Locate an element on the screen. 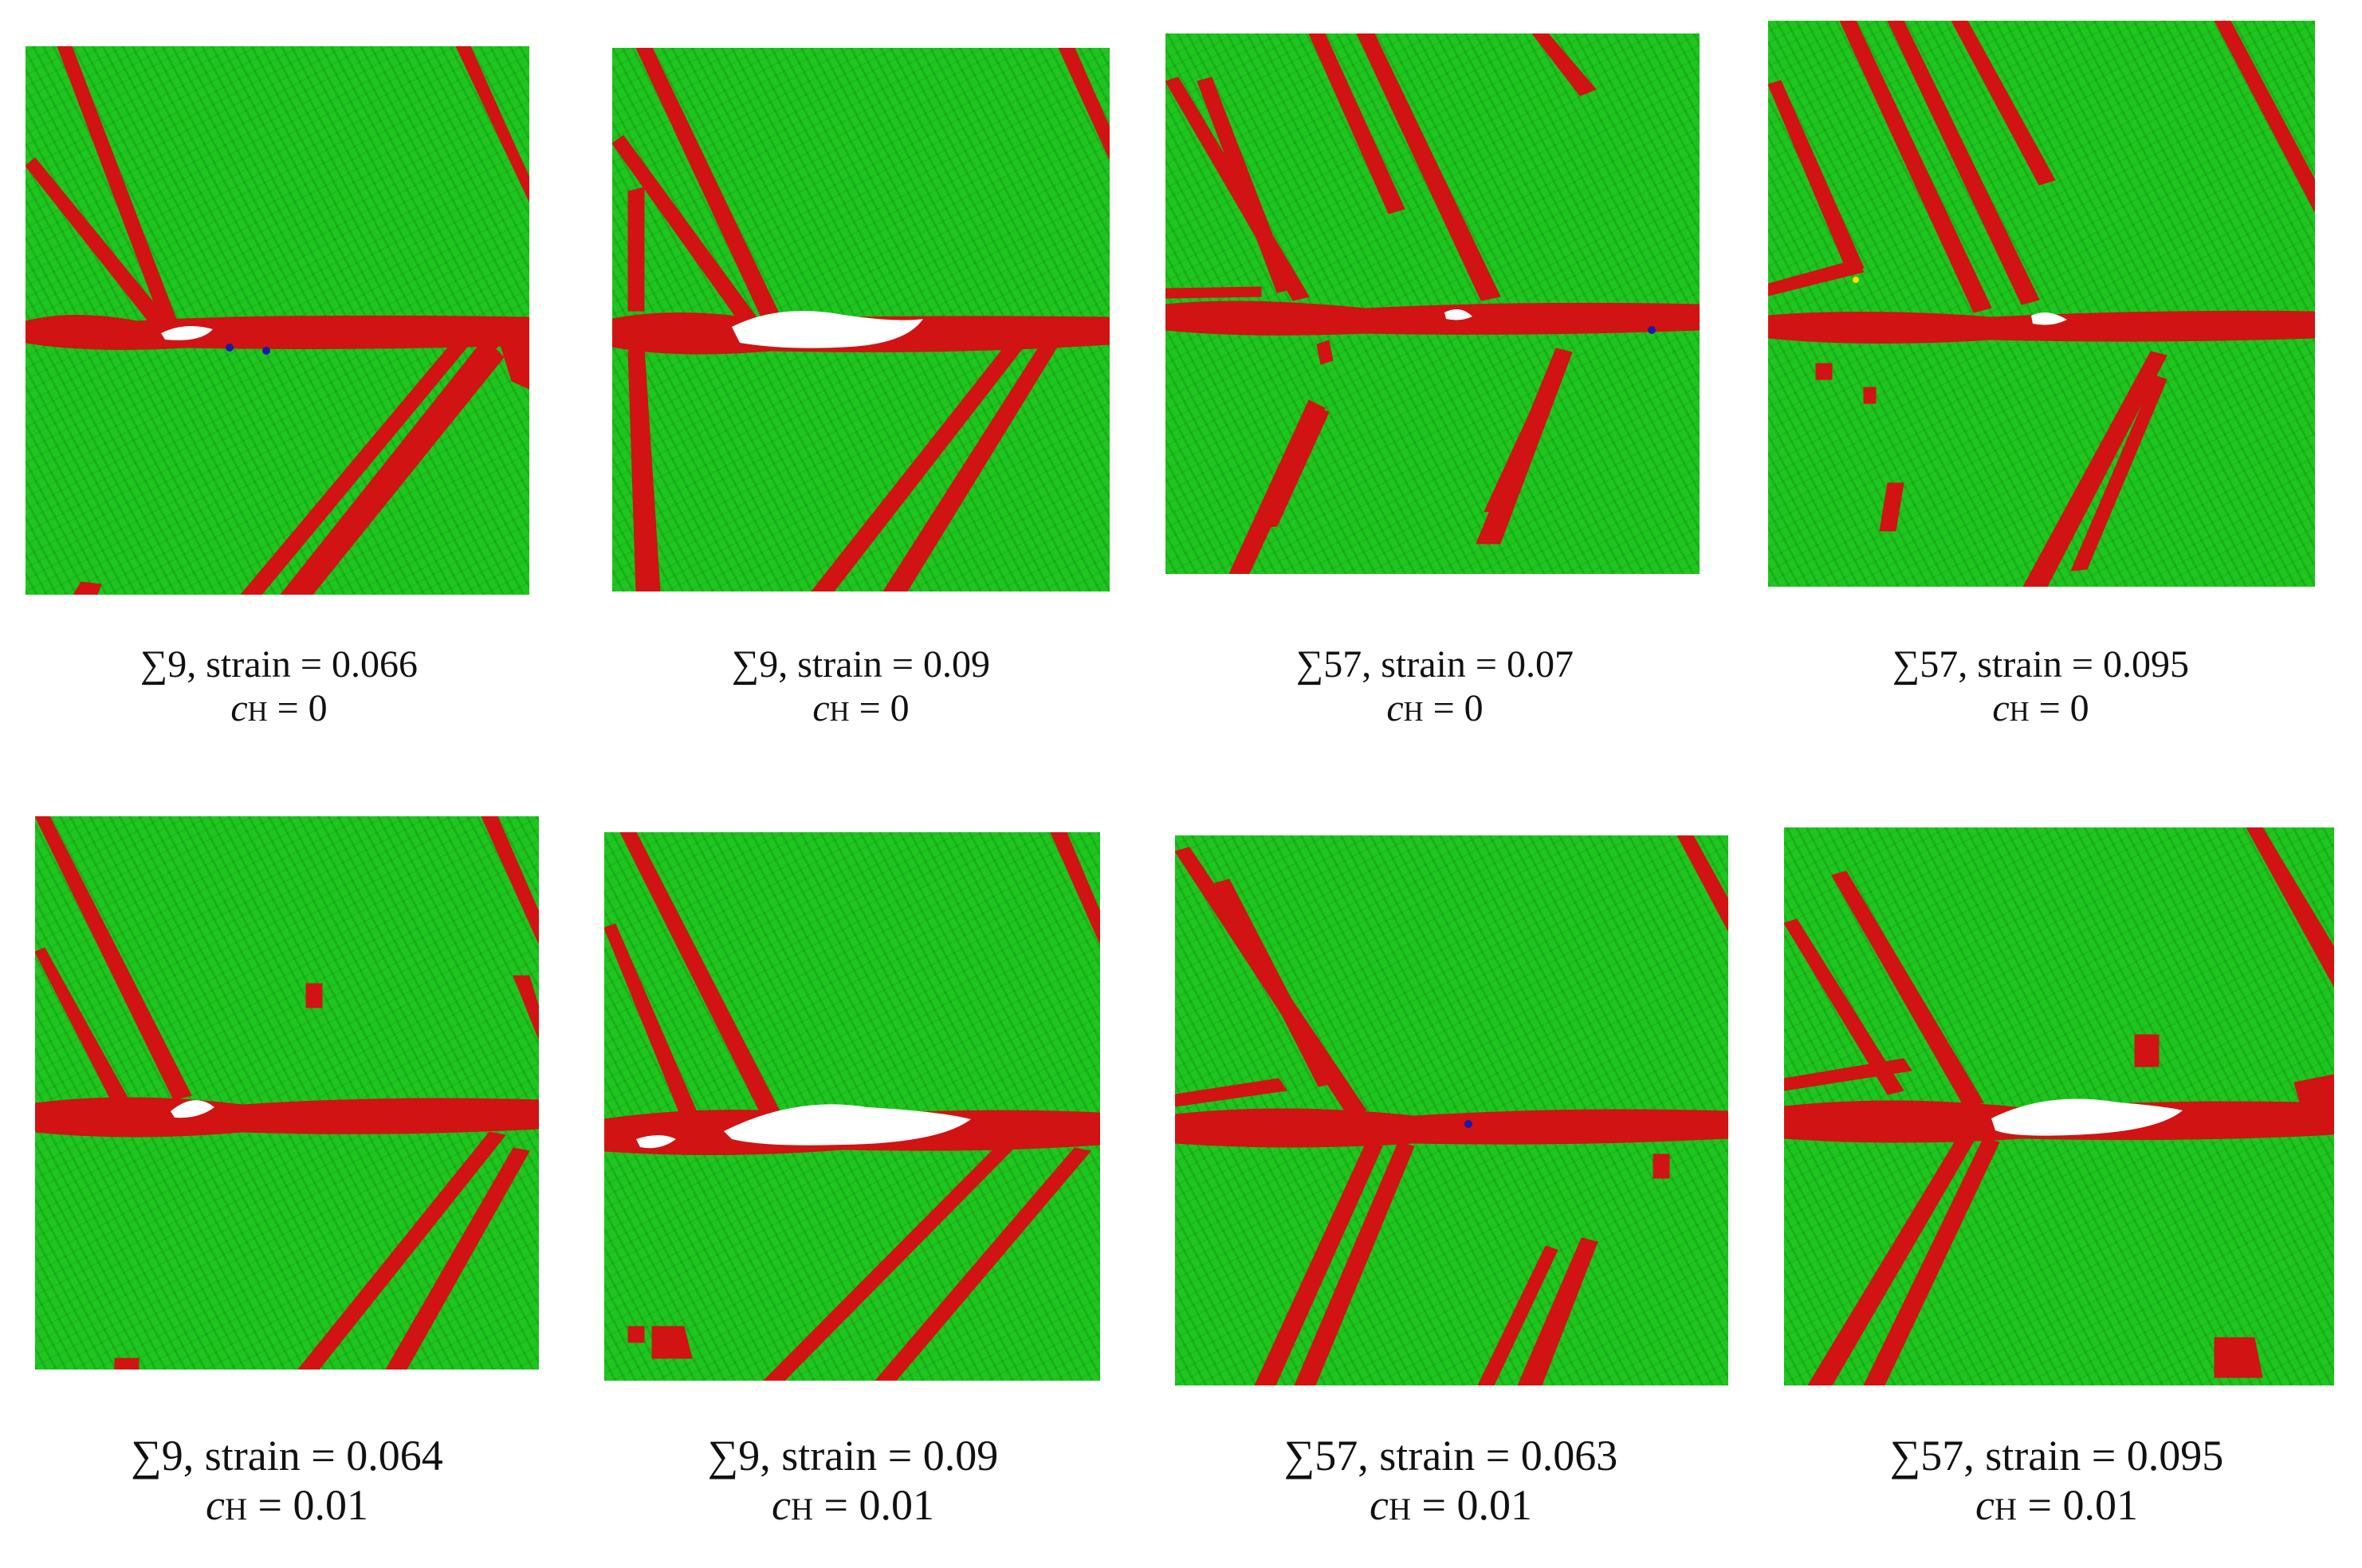 The height and width of the screenshot is (1568, 2362). caption-sigma57-strain-0095-hydrogen: ∑57, strain = 0.095 cH = 0.01 is located at coordinates (2057, 1481).